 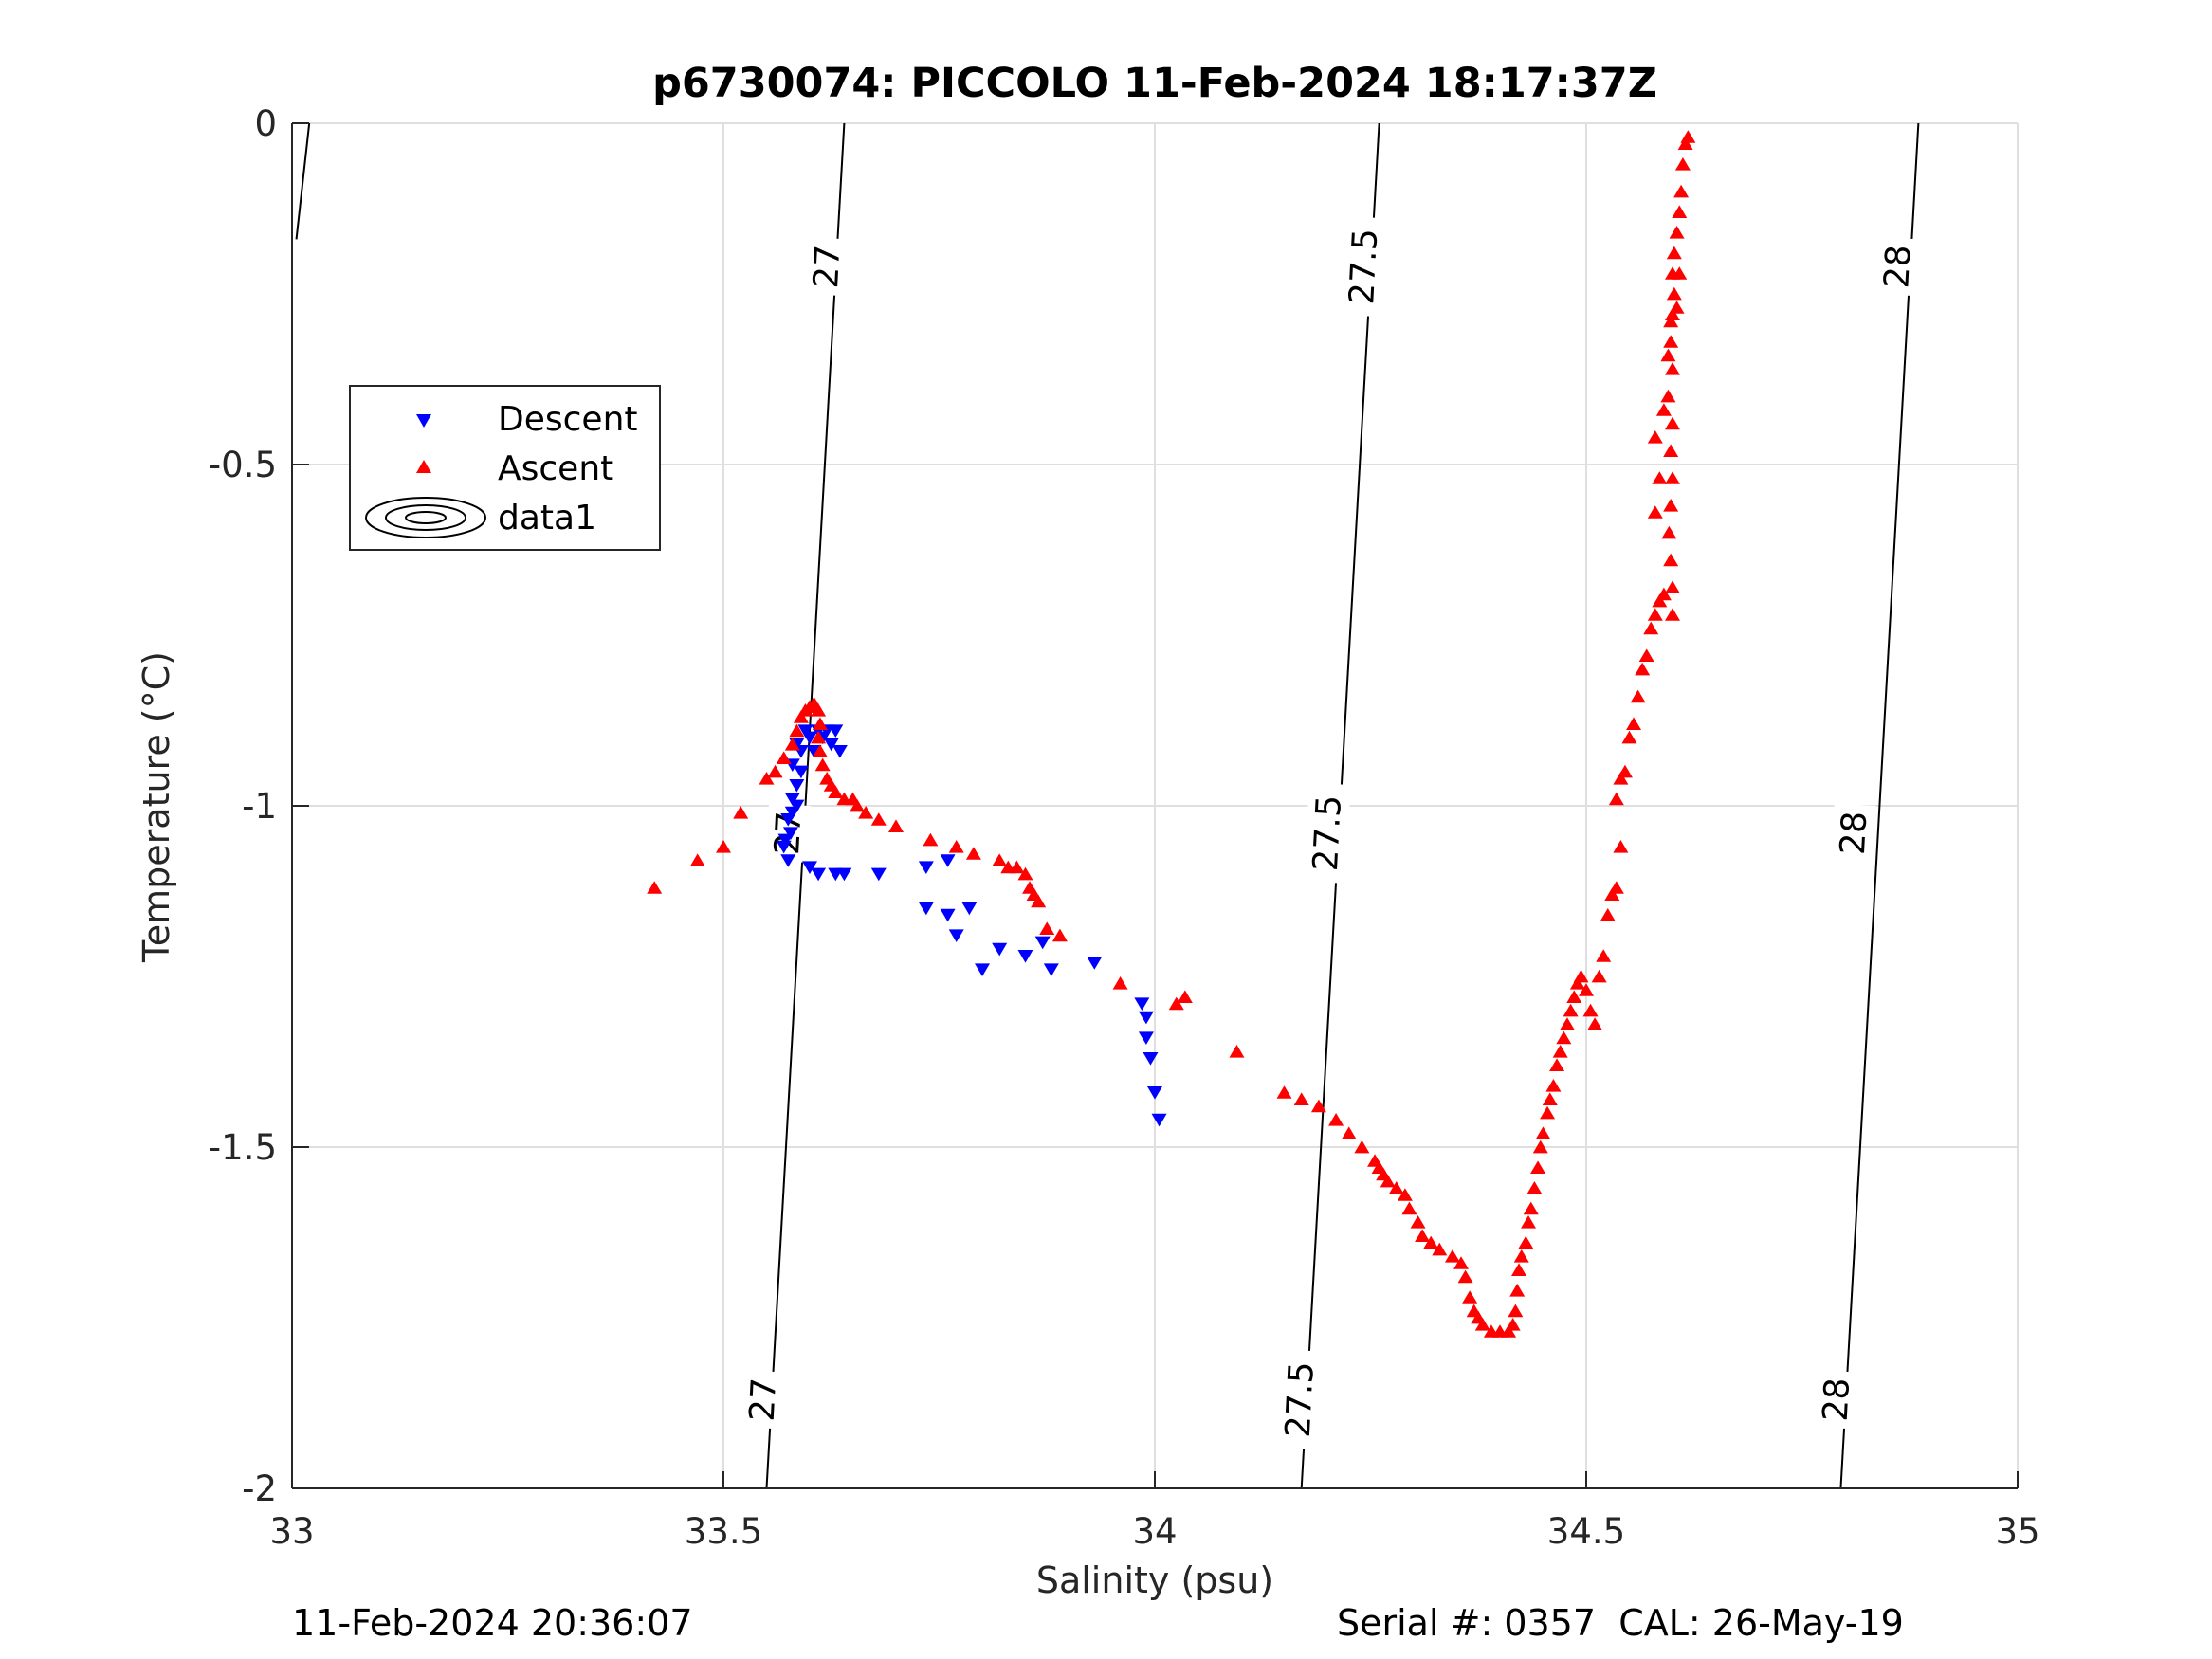 I want to click on x-tick-label: 34, so click(x=1154, y=1531).